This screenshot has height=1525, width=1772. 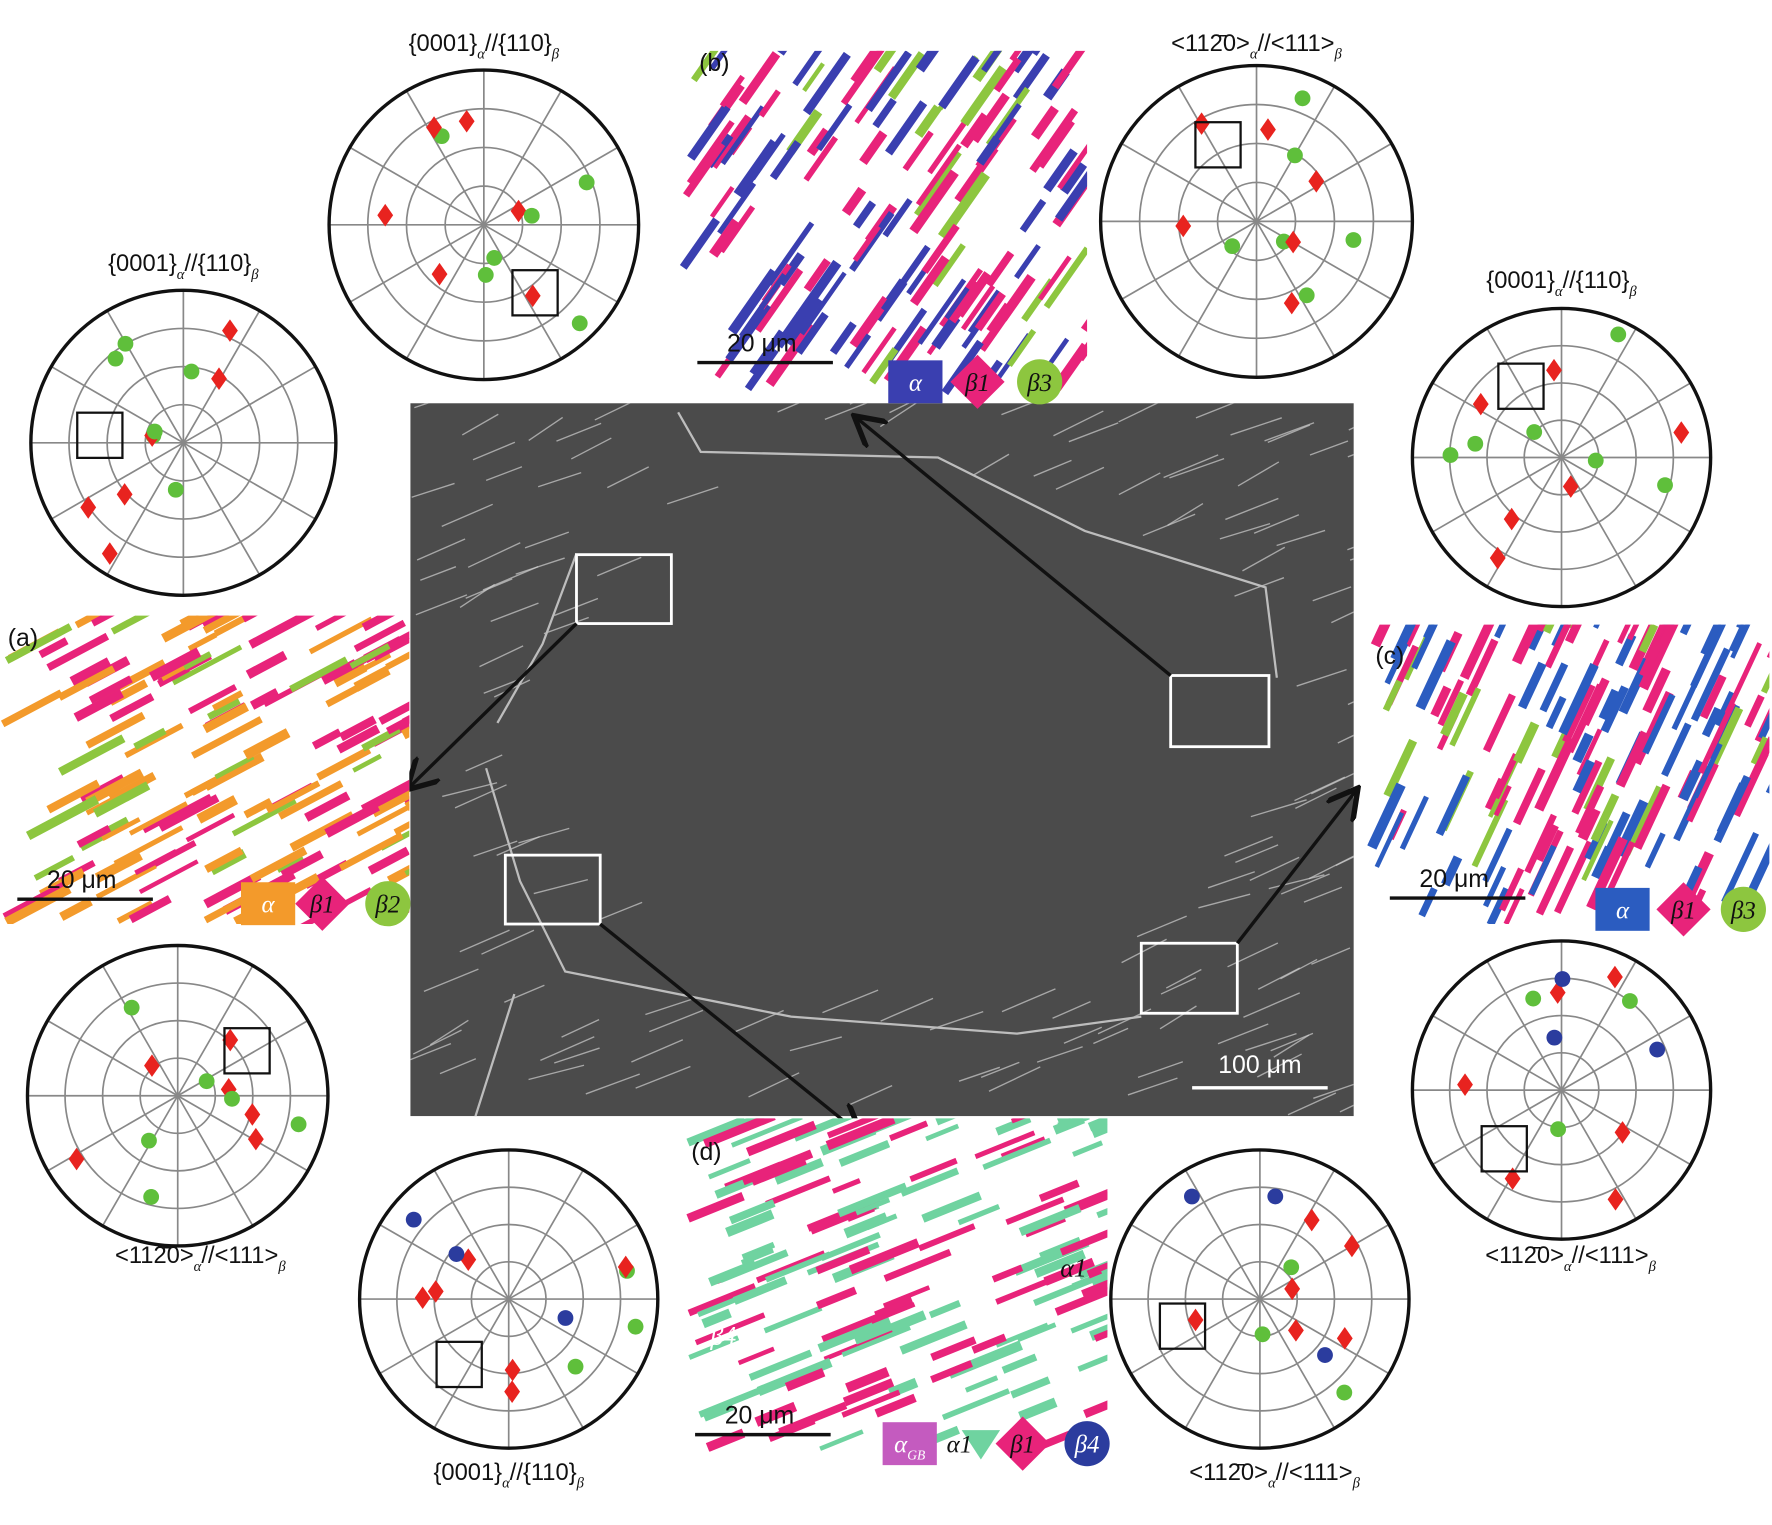 I want to click on legend-label: α, so click(x=916, y=383).